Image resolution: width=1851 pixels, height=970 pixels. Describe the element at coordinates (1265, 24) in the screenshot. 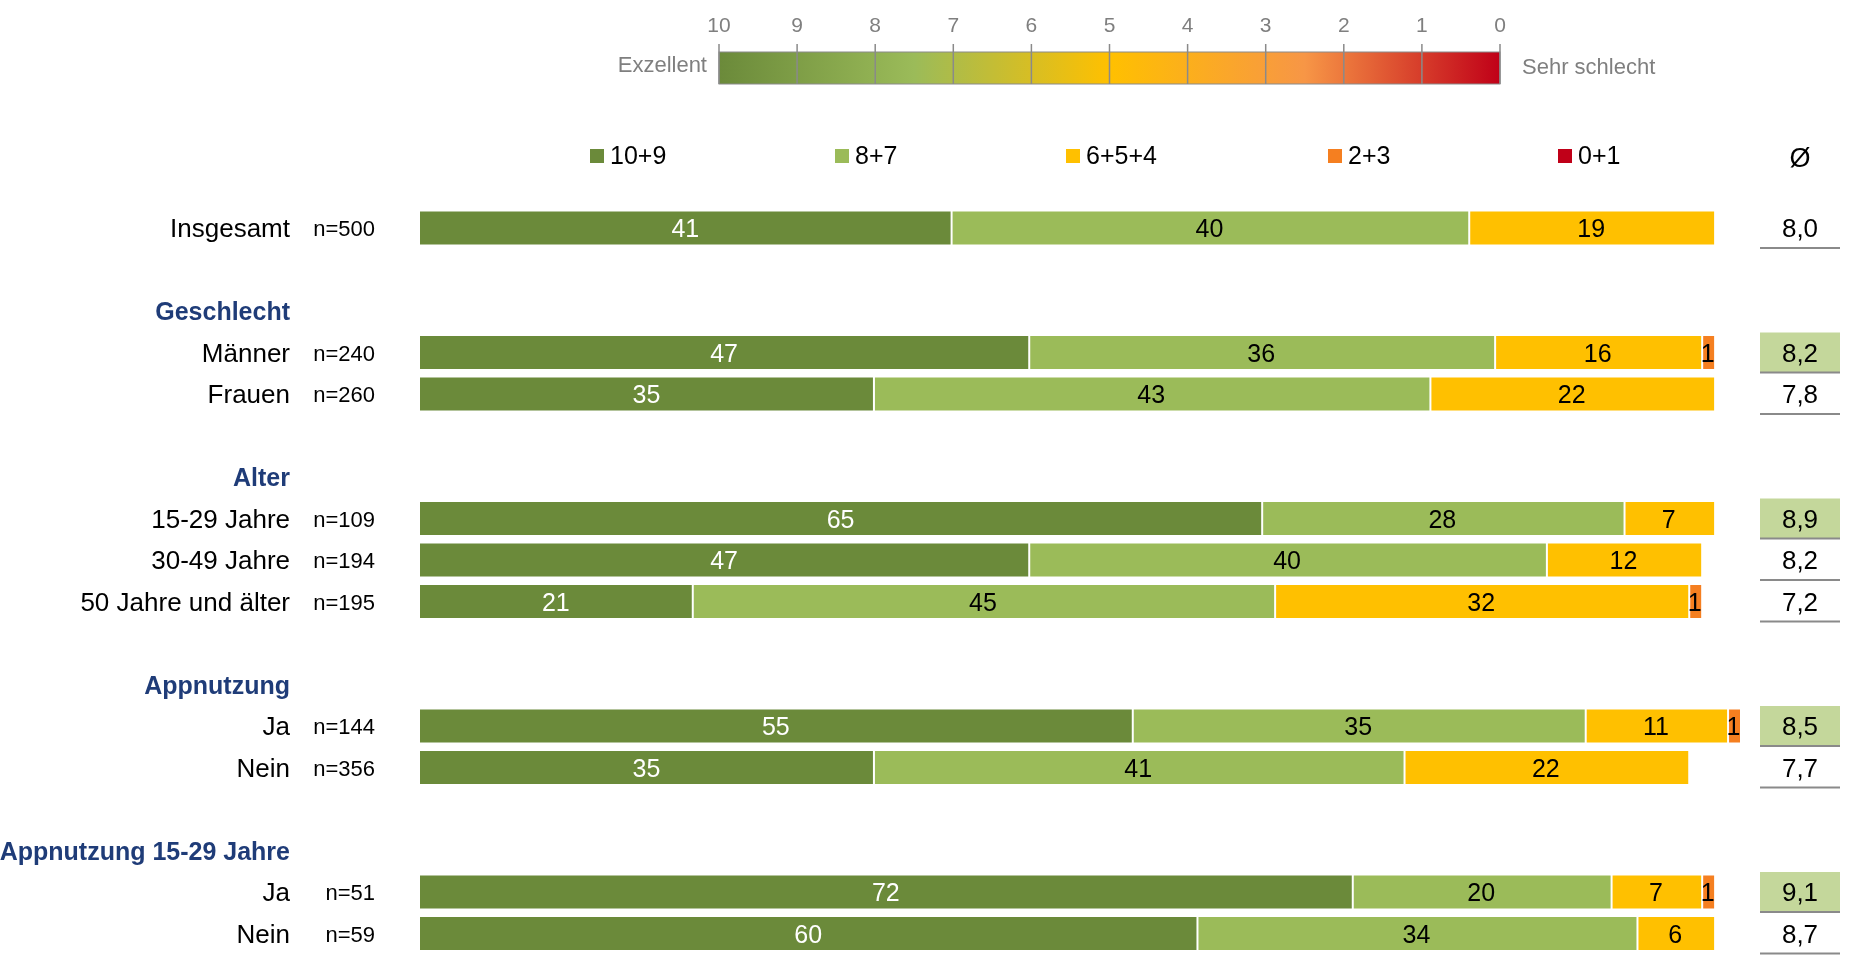

I see `color-bar-label: 3` at that location.